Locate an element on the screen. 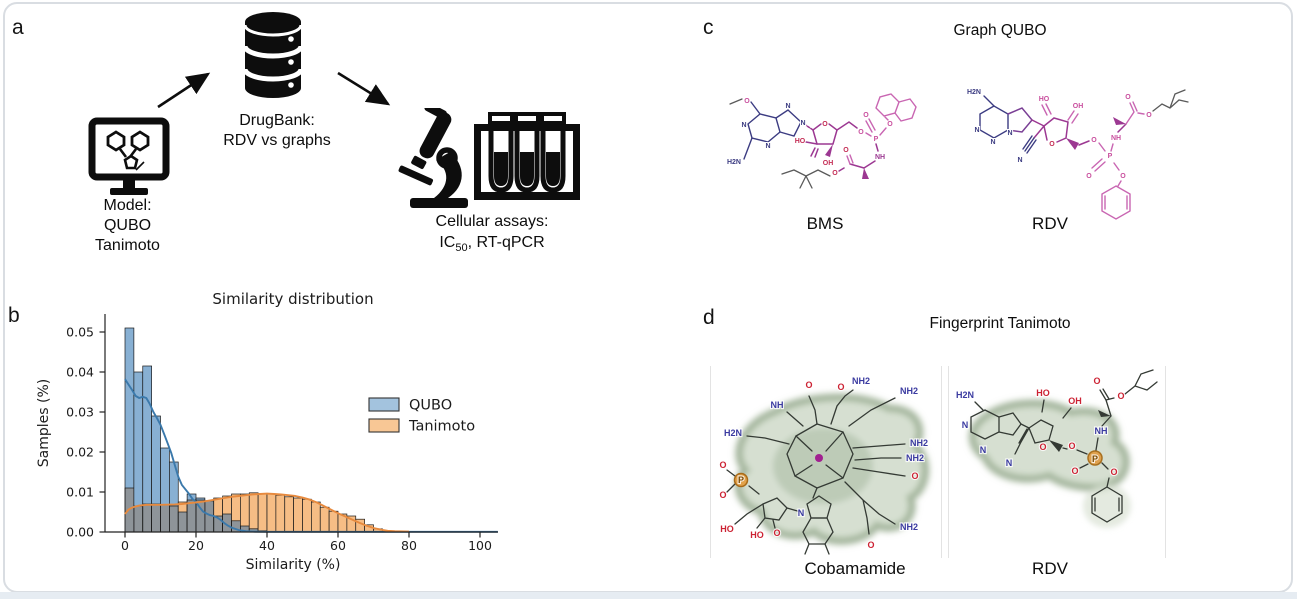 The width and height of the screenshot is (1297, 599). rdv-fingerprint-caption: RDV is located at coordinates (1050, 568).